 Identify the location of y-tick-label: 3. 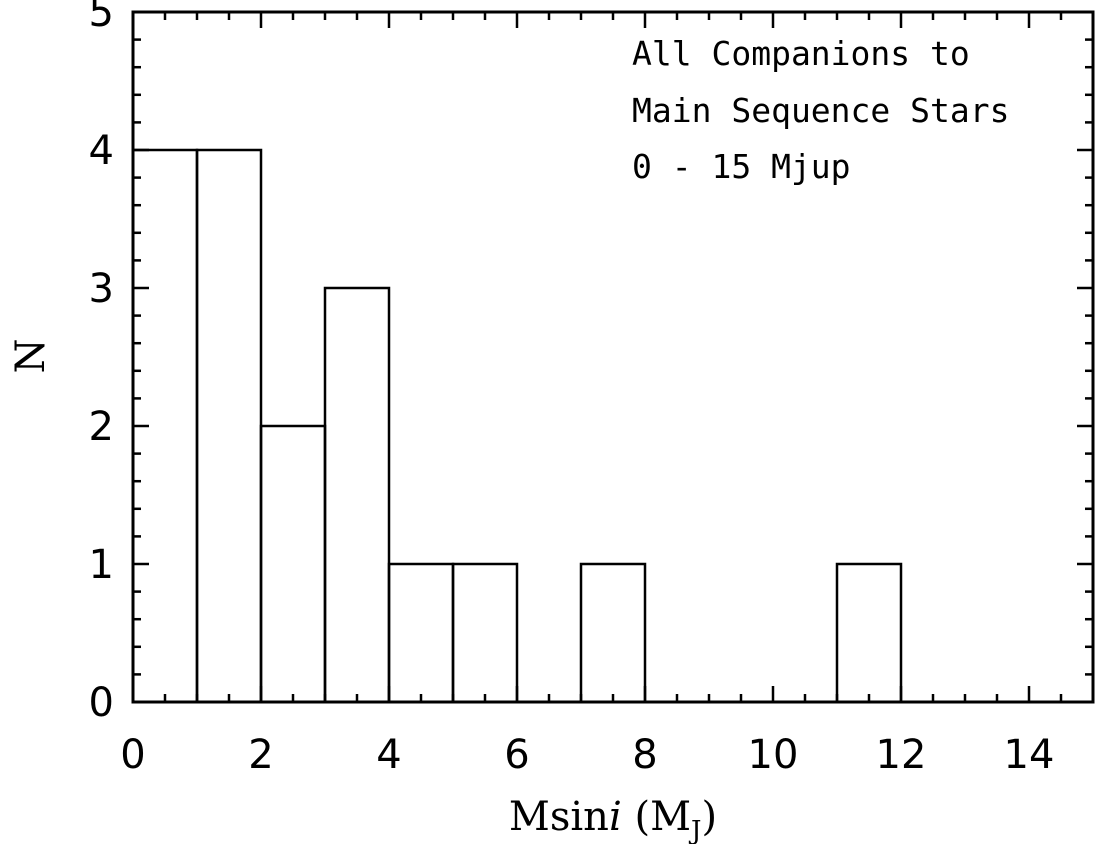
(101, 289).